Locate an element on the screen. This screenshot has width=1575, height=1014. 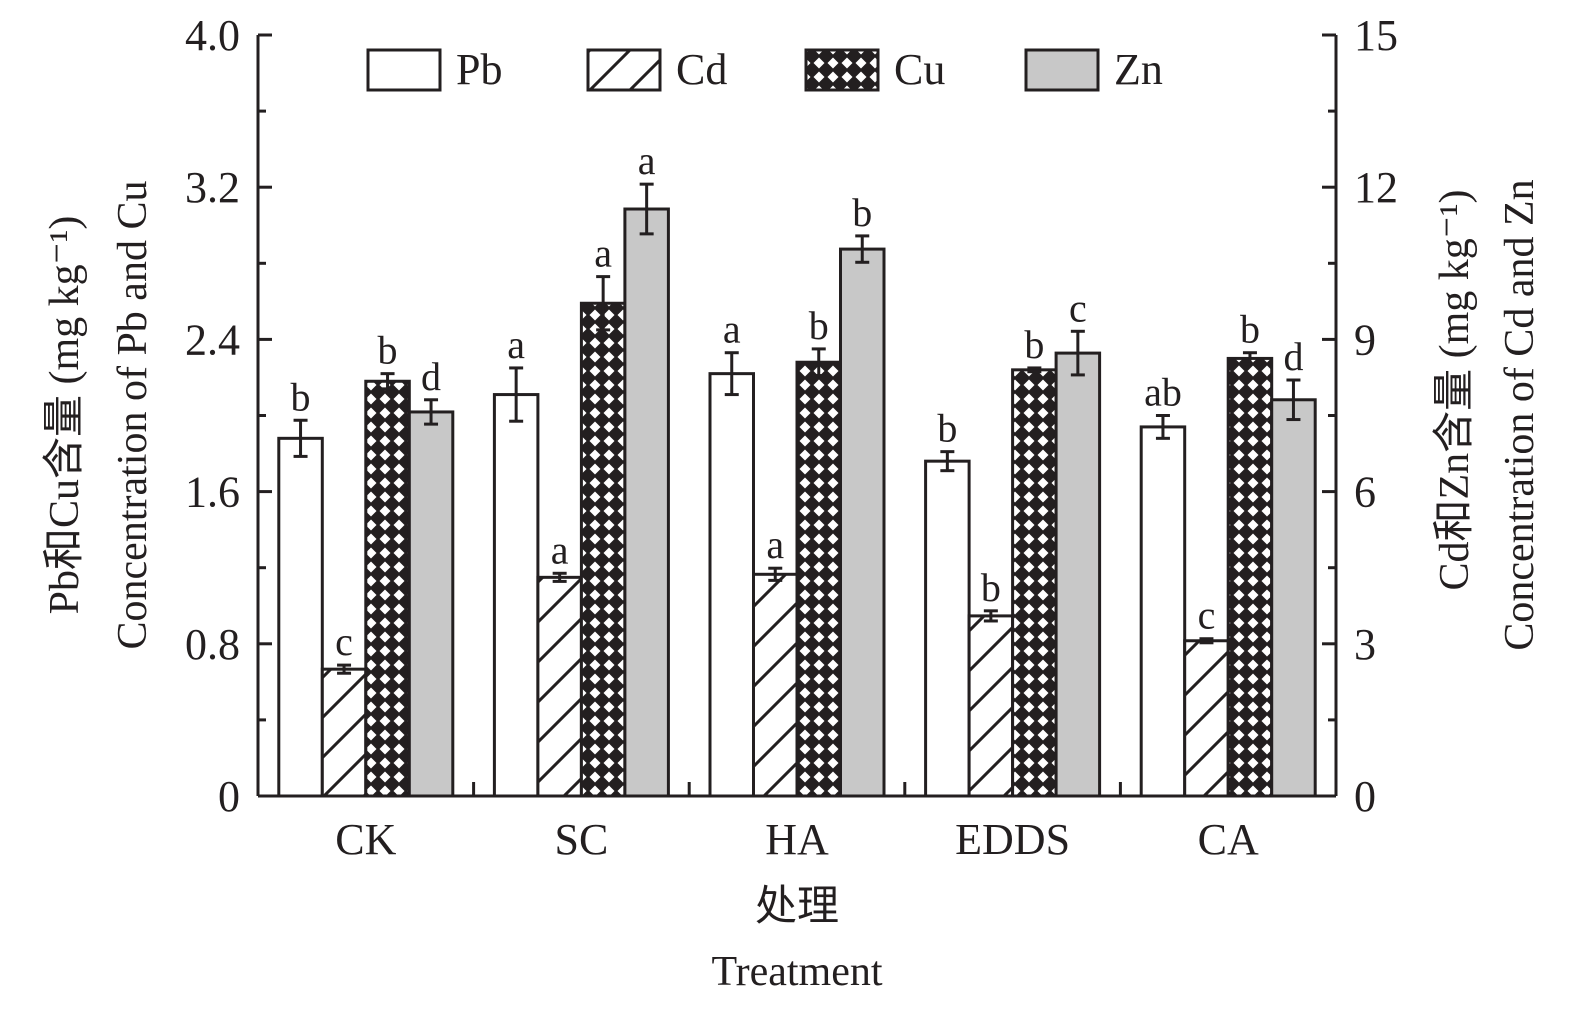
y-right-tick-label: 9 is located at coordinates (1365, 339).